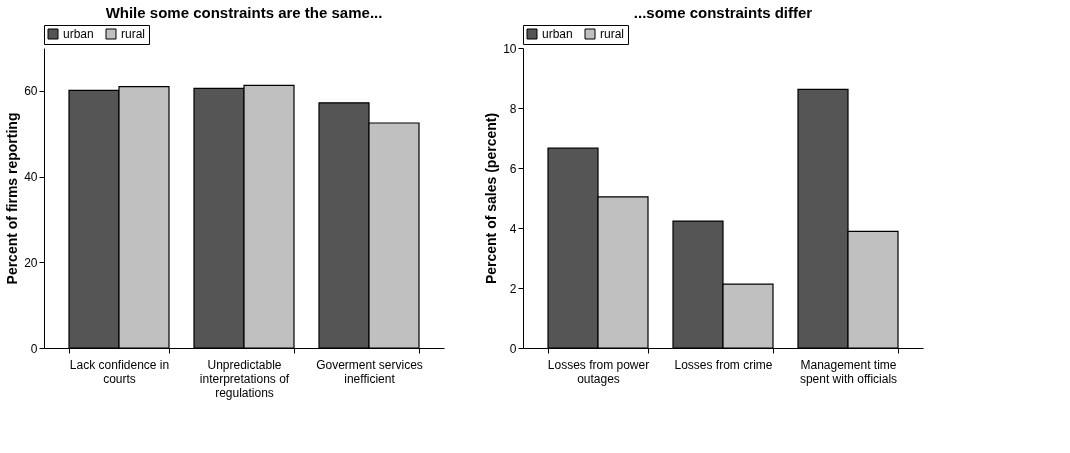 The image size is (1070, 453). Describe the element at coordinates (513, 288) in the screenshot. I see `y-tick-label: 2` at that location.